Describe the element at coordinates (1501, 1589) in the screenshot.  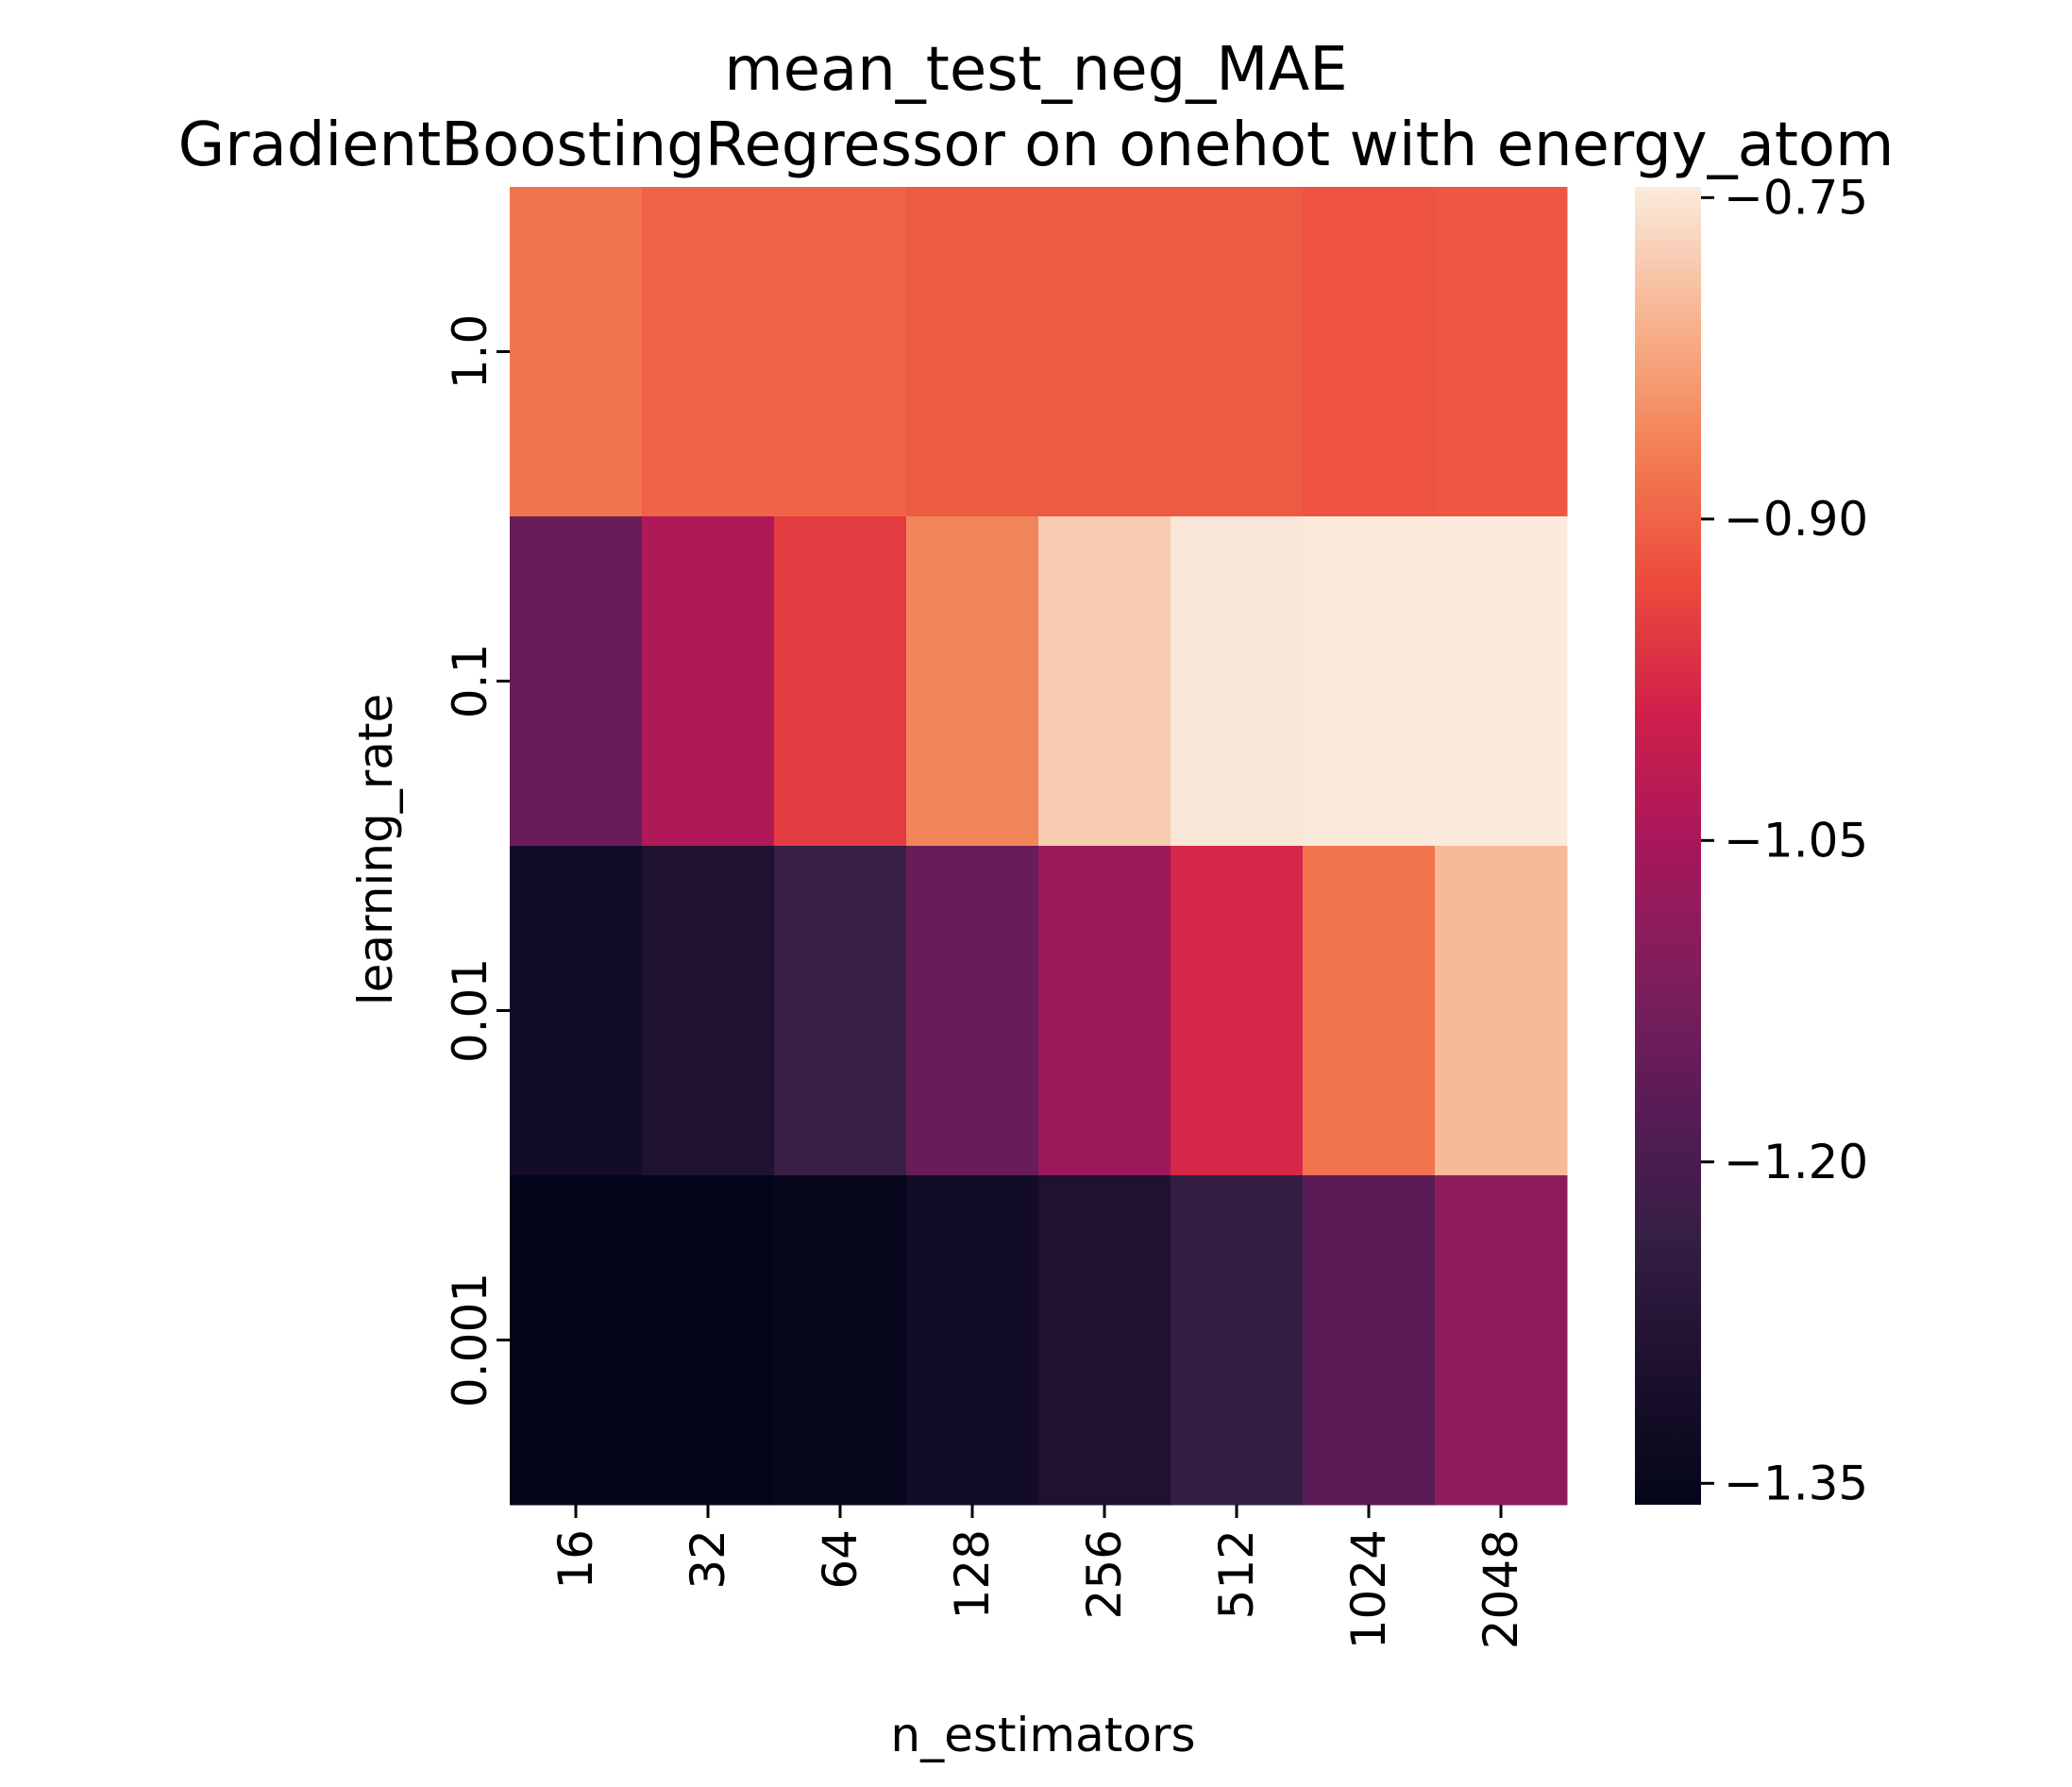
I see `x-tick-label: 2048` at that location.